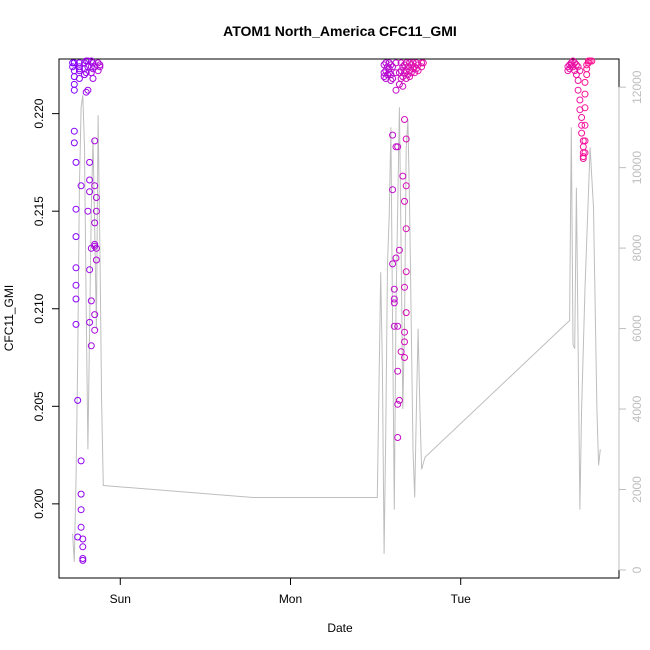  Describe the element at coordinates (637, 408) in the screenshot. I see `y2-tick-label: 4000` at that location.